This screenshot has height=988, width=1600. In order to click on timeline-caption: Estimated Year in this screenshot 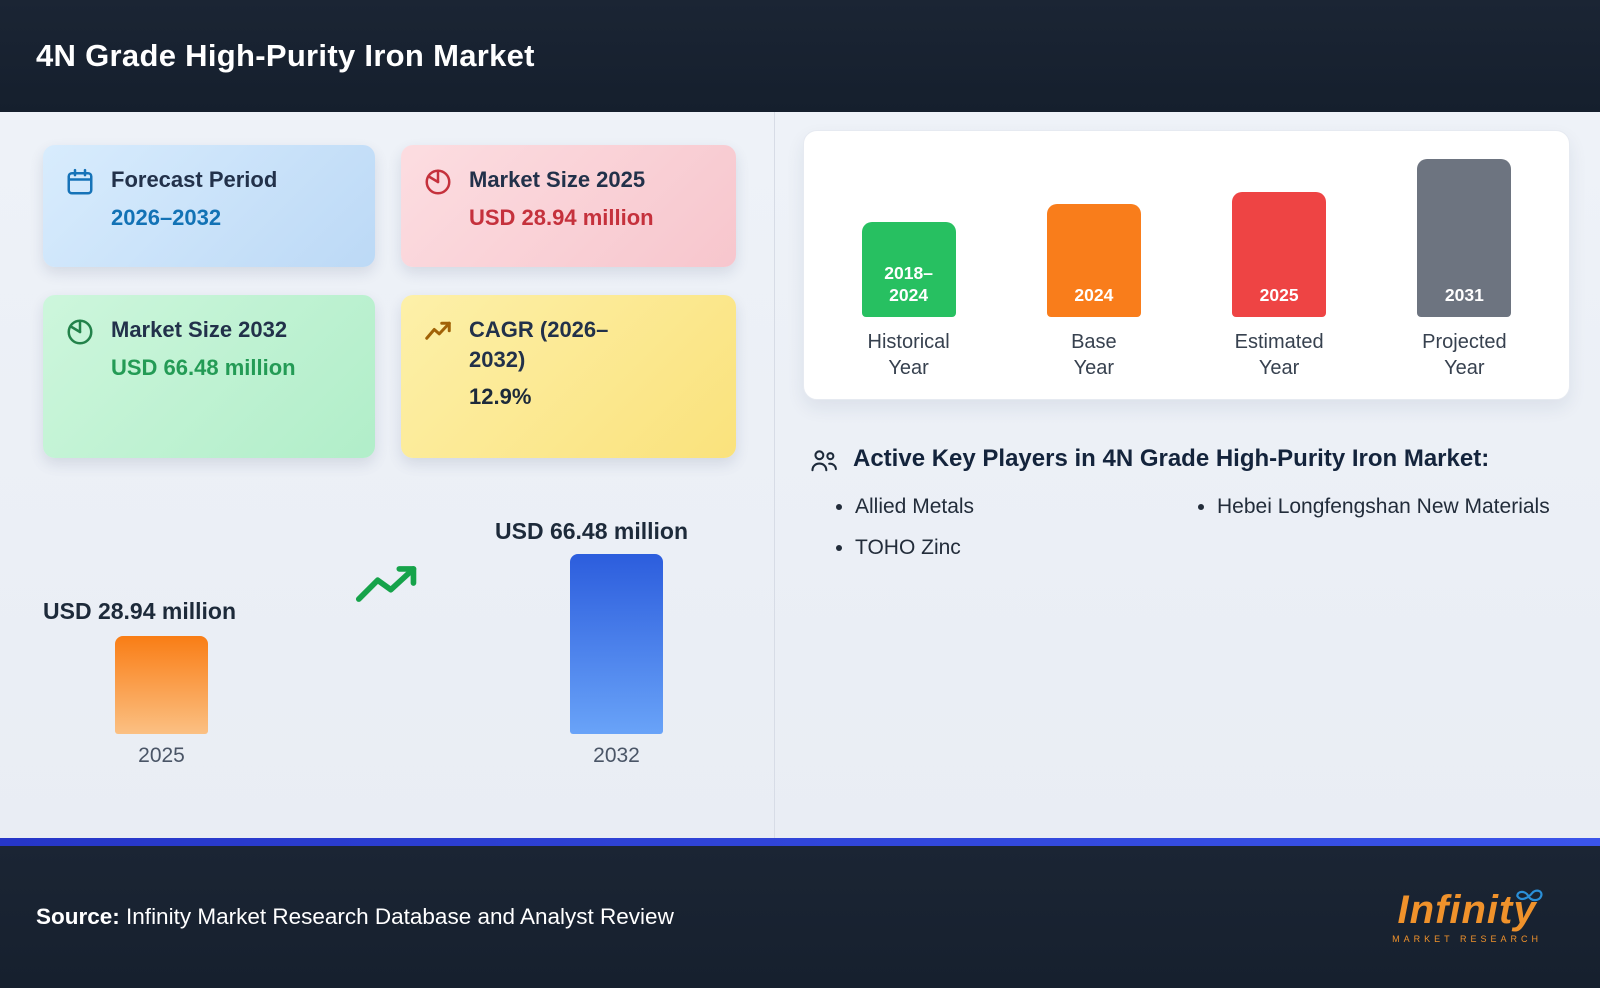, I will do `click(1279, 355)`.